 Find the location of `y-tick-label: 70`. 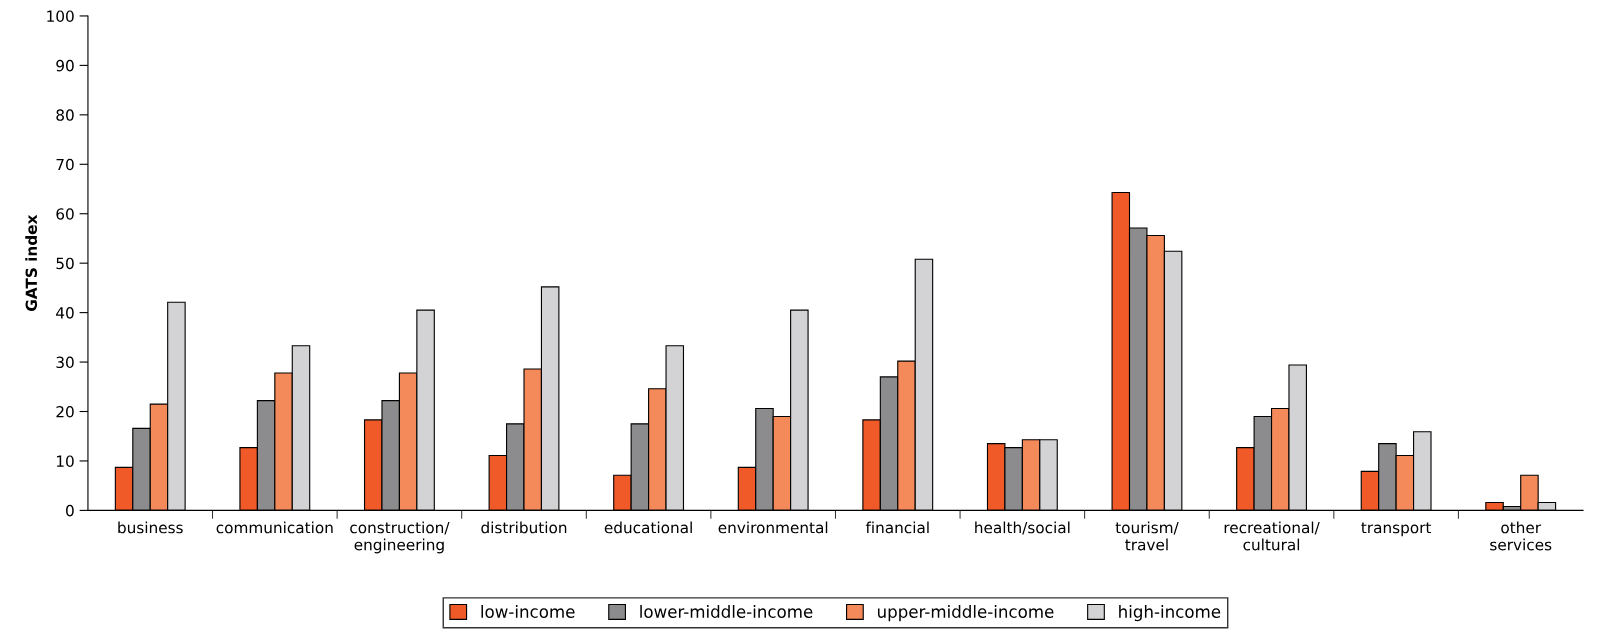

y-tick-label: 70 is located at coordinates (65, 164).